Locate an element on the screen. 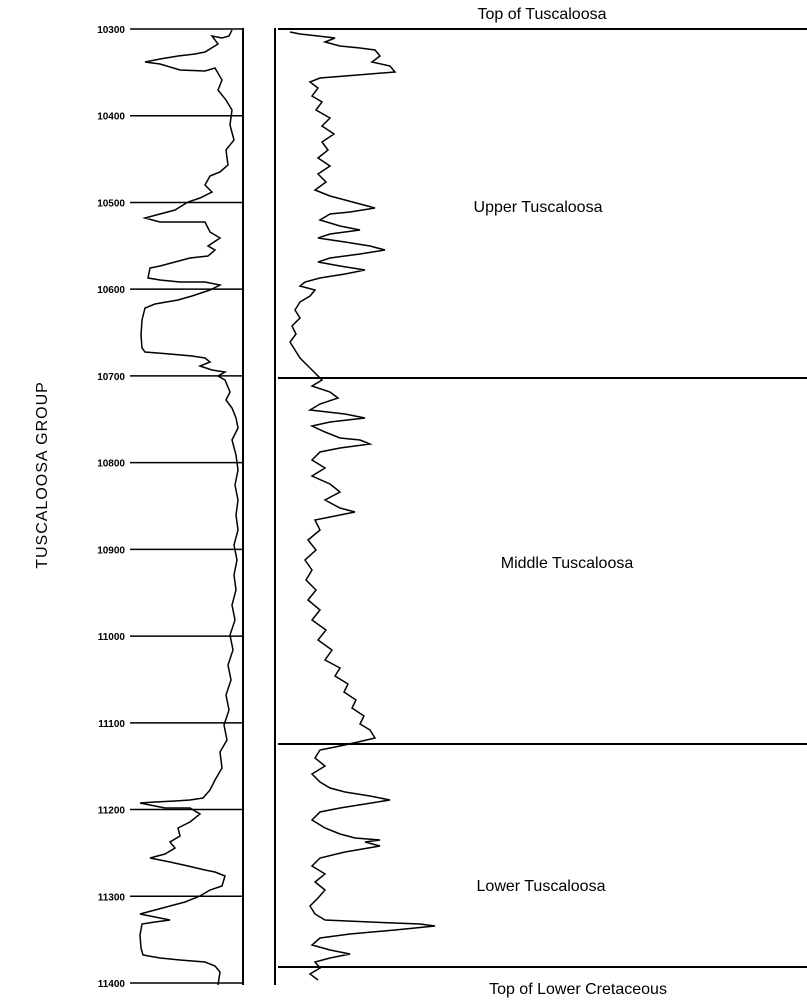 Image resolution: width=807 pixels, height=1000 pixels. depth-tick-label: 10700 is located at coordinates (111, 377).